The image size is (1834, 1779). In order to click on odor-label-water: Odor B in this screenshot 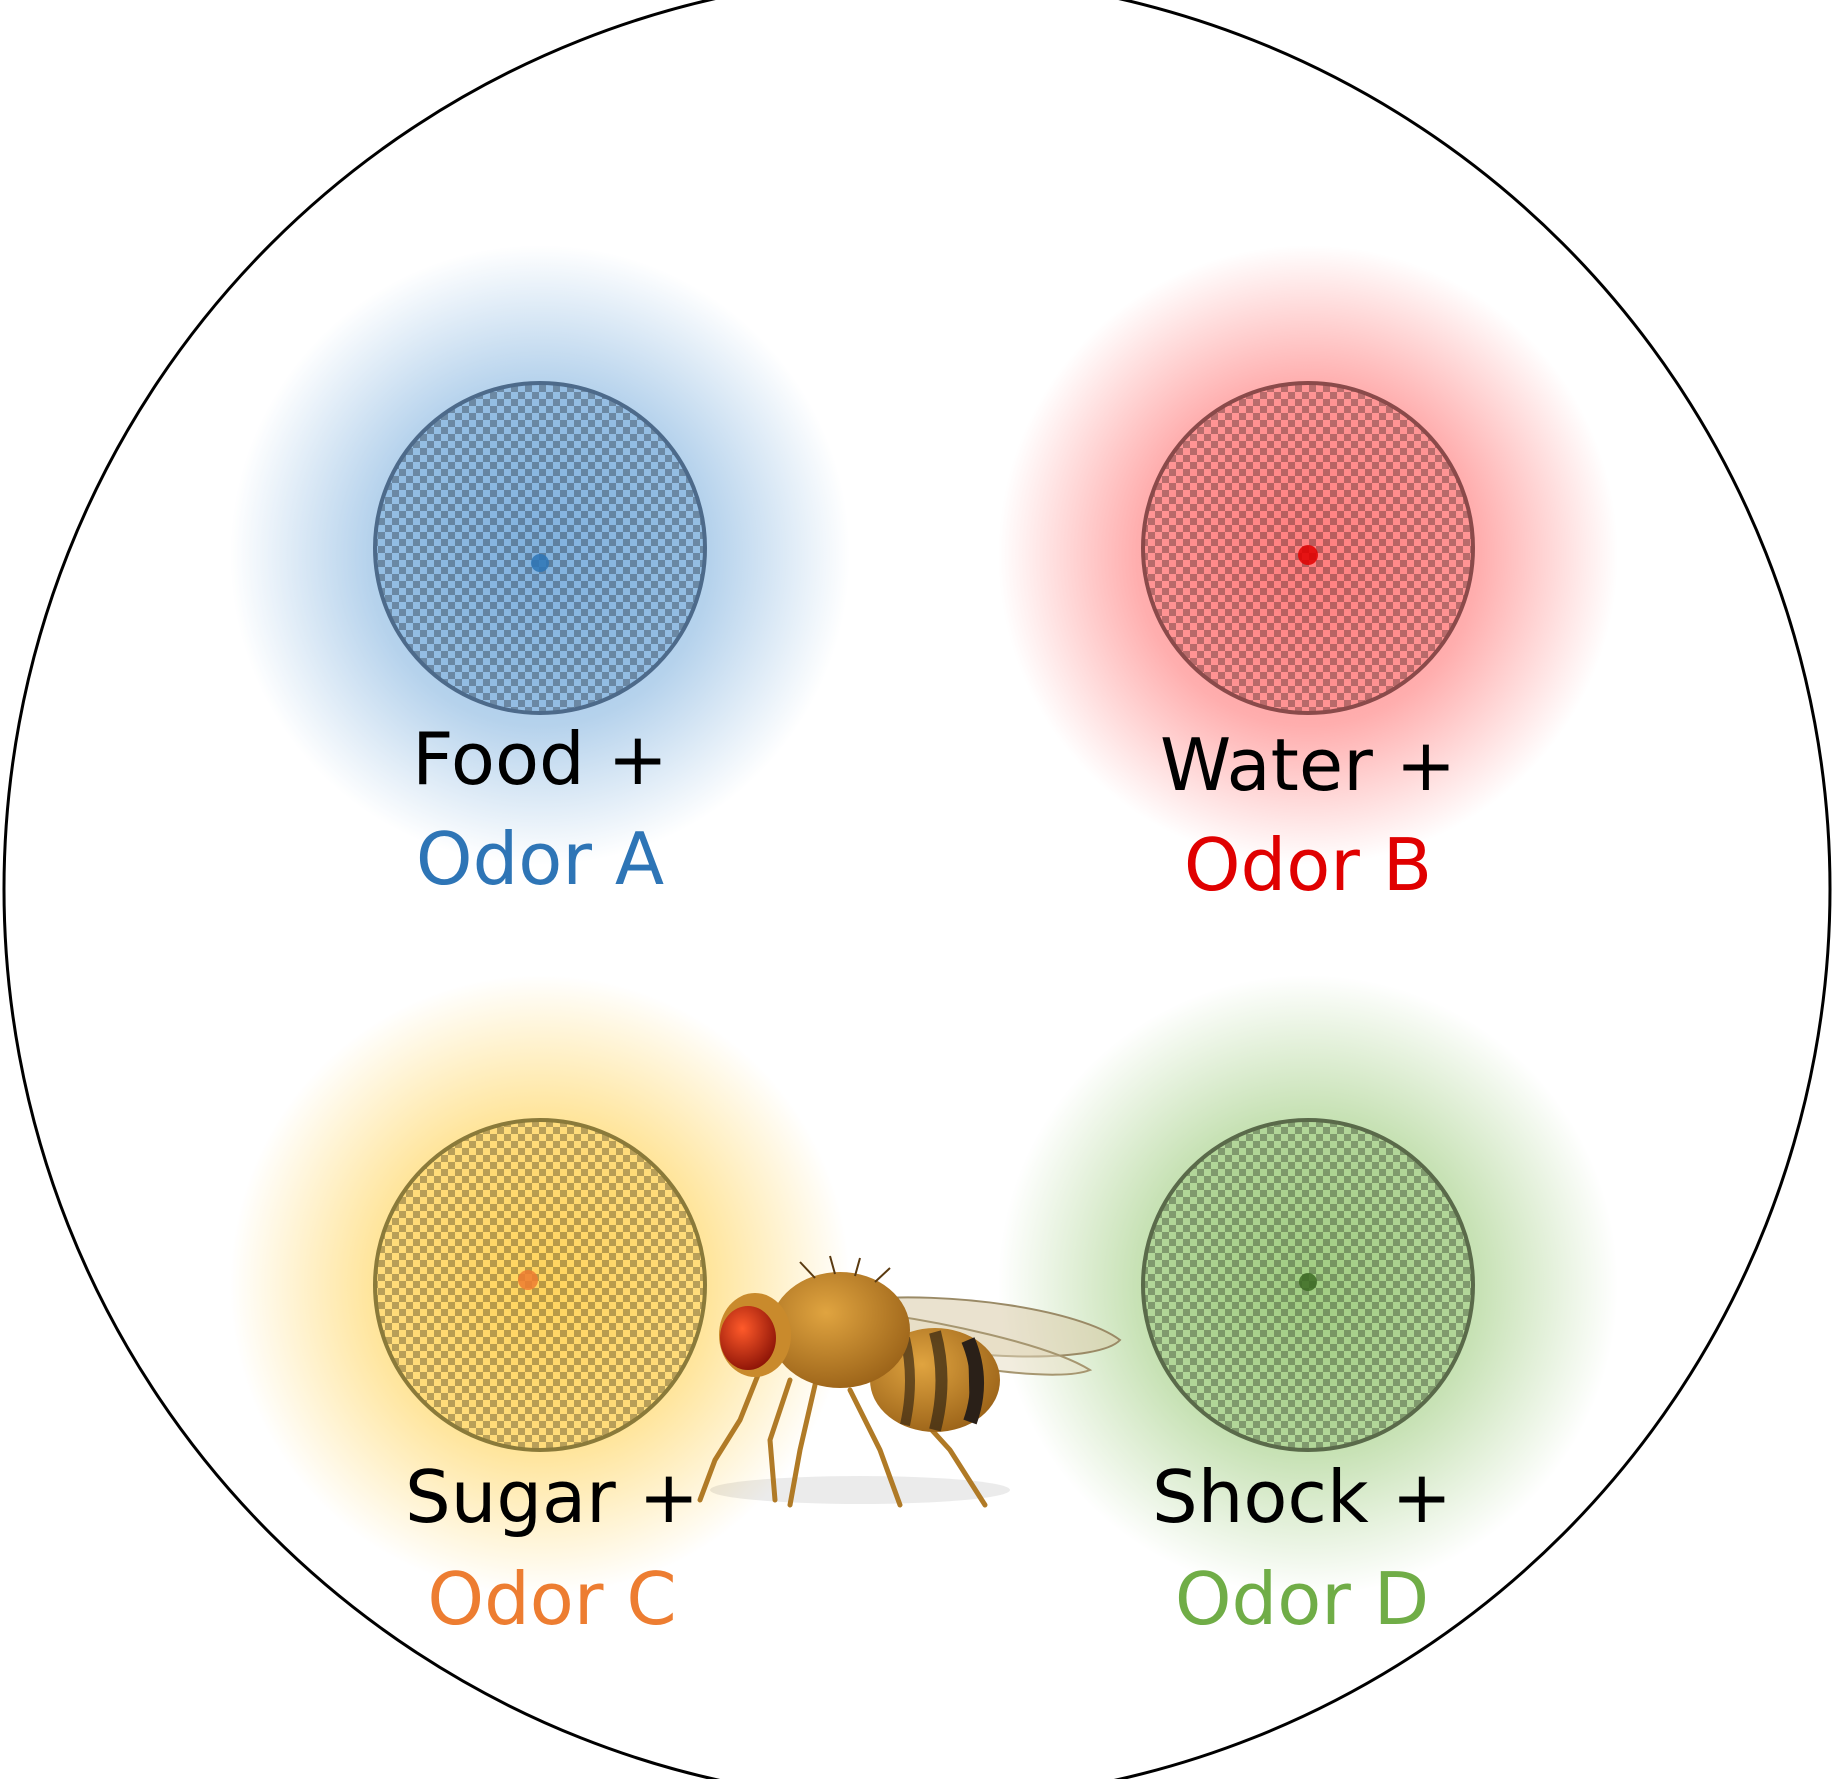, I will do `click(1308, 865)`.